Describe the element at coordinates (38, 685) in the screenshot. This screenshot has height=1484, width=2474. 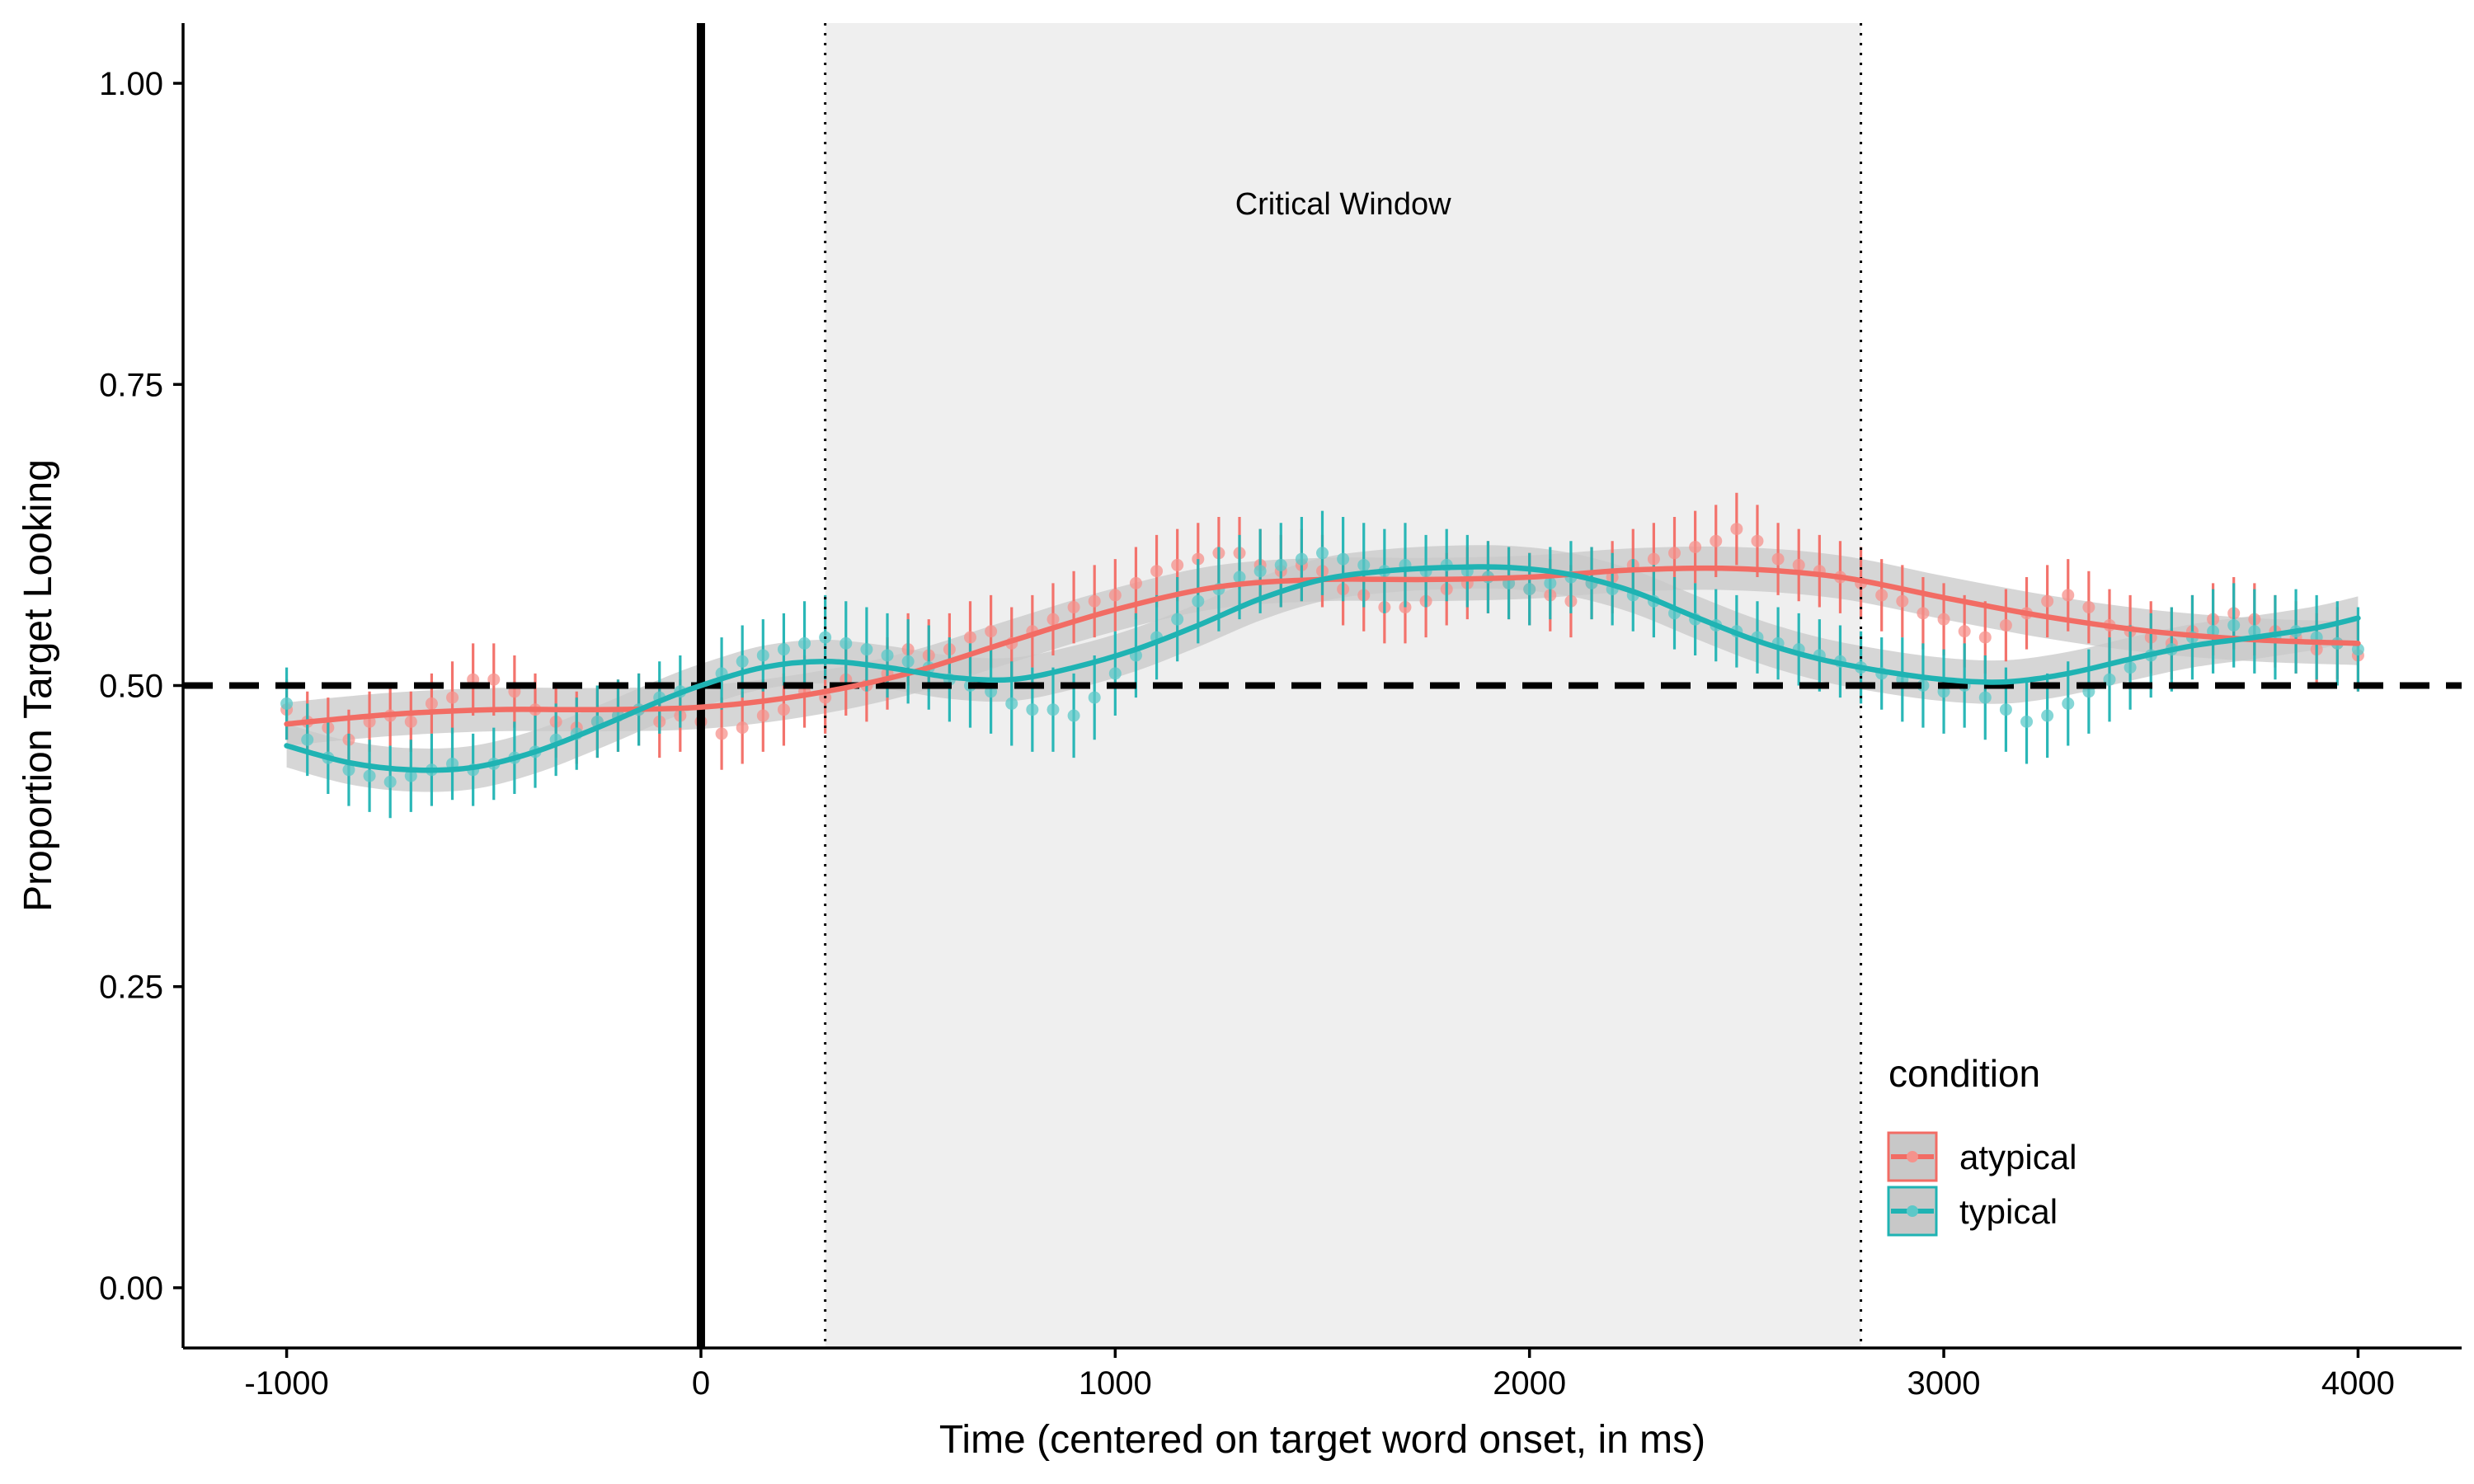
I see `y-axis-title: Proportion Target Looking` at that location.